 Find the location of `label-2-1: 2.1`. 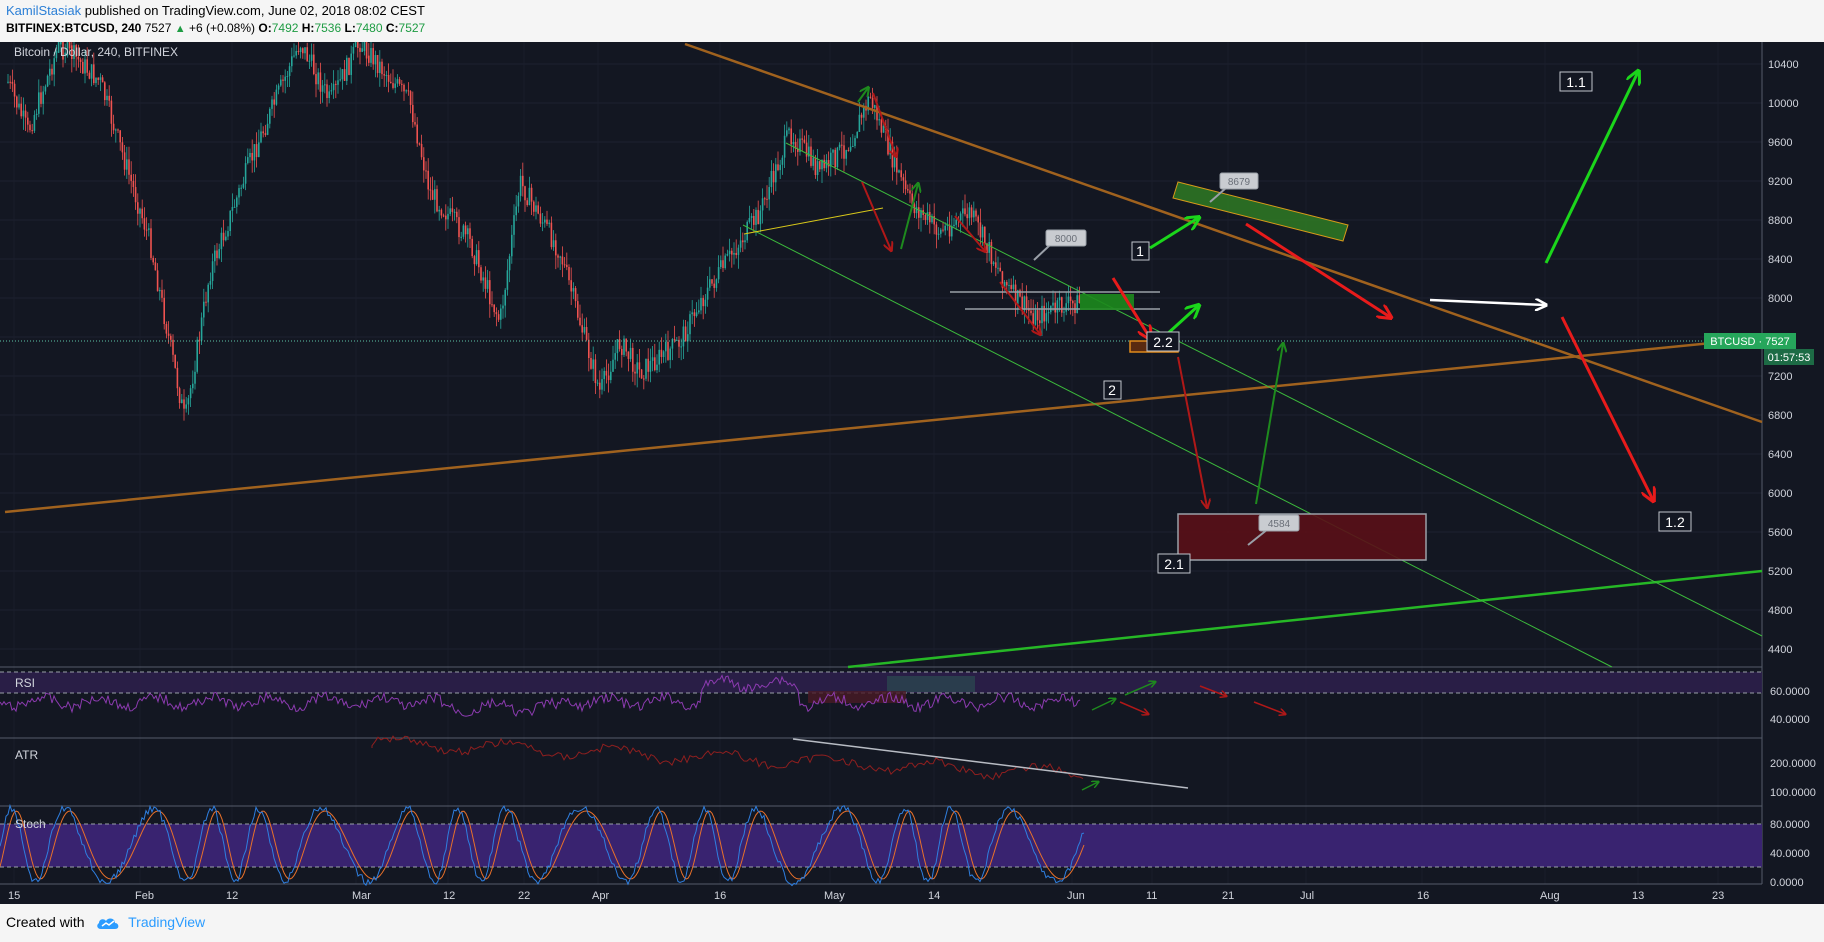

label-2-1: 2.1 is located at coordinates (1174, 563).